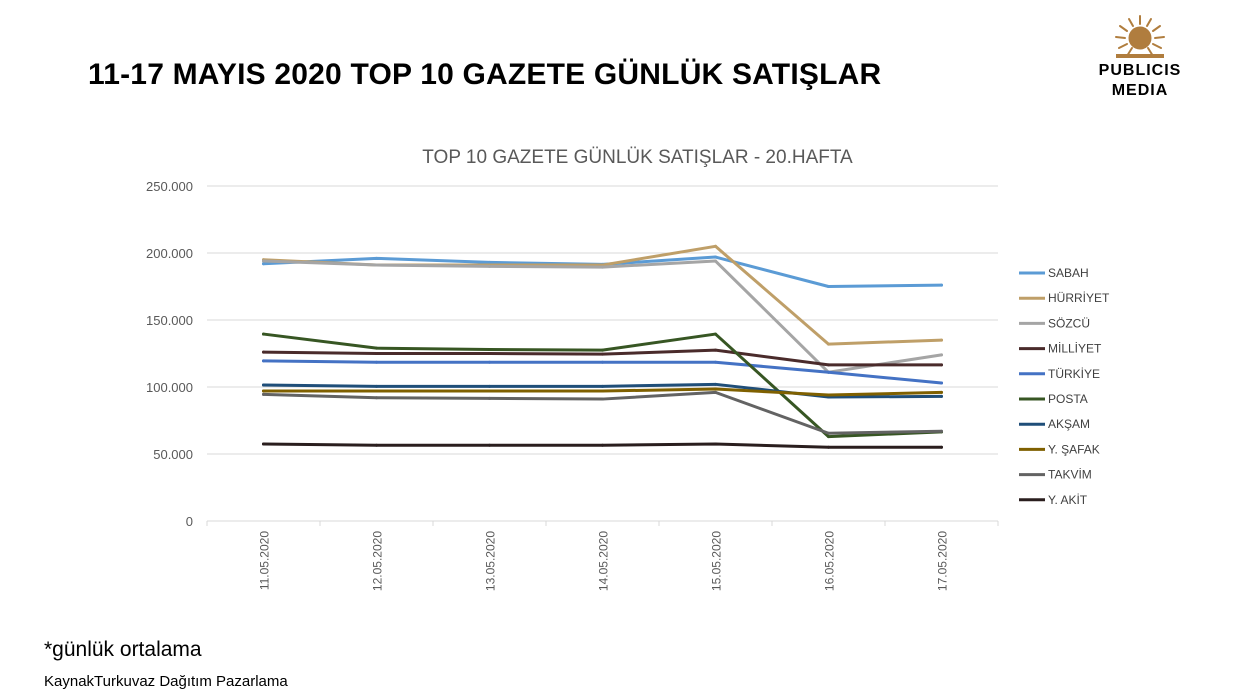  Describe the element at coordinates (943, 561) in the screenshot. I see `x-tick-label: 17.05.2020` at that location.